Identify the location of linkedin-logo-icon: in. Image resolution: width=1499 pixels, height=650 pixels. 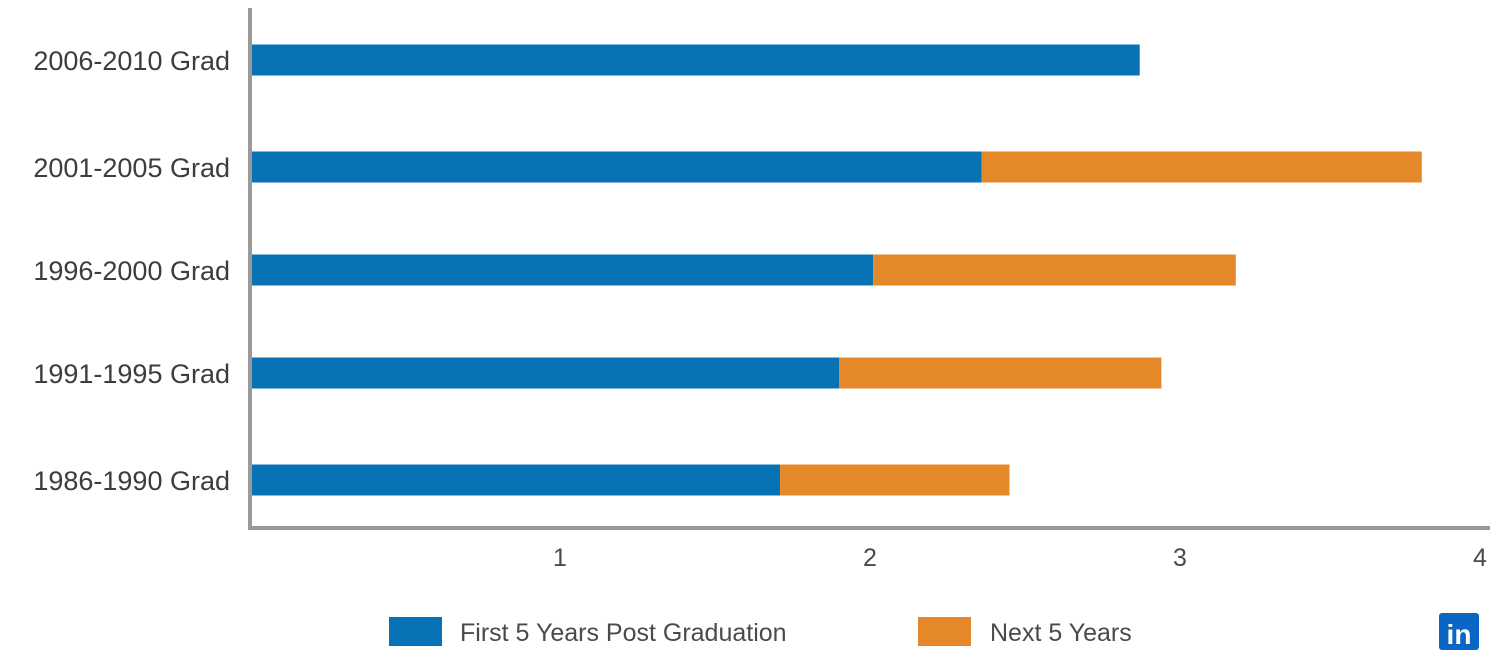
(1459, 631).